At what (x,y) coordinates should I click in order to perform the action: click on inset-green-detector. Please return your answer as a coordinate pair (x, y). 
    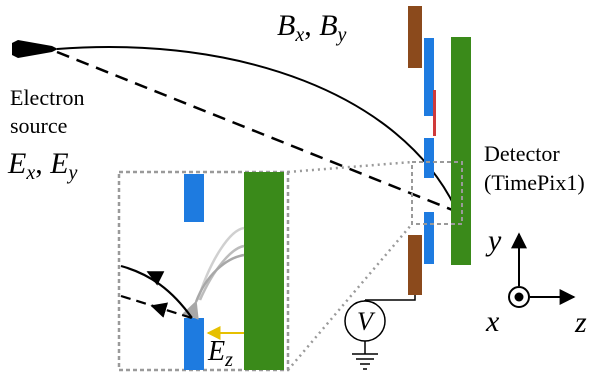
    Looking at the image, I should click on (264, 271).